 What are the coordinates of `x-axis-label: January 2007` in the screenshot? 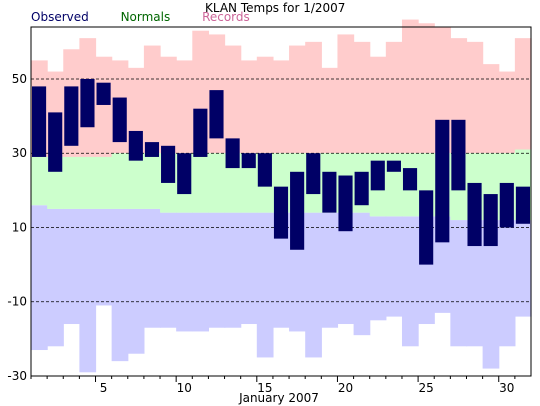 It's located at (278, 398).